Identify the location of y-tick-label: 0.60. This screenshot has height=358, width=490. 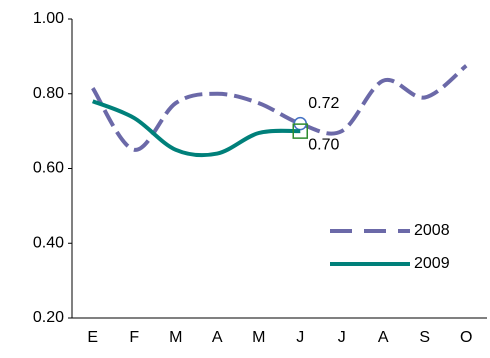
(48, 168).